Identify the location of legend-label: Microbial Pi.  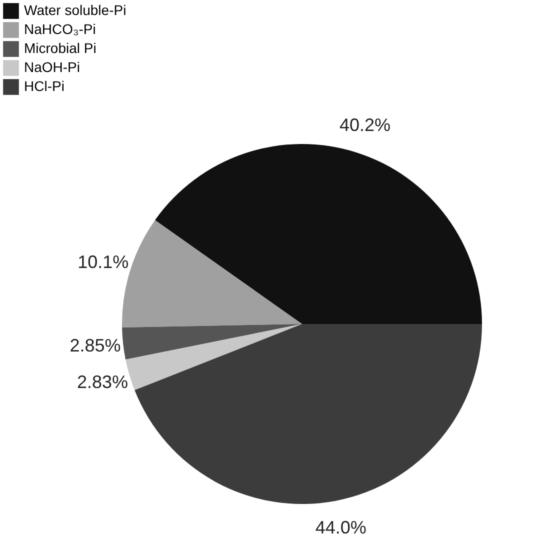
(60, 48).